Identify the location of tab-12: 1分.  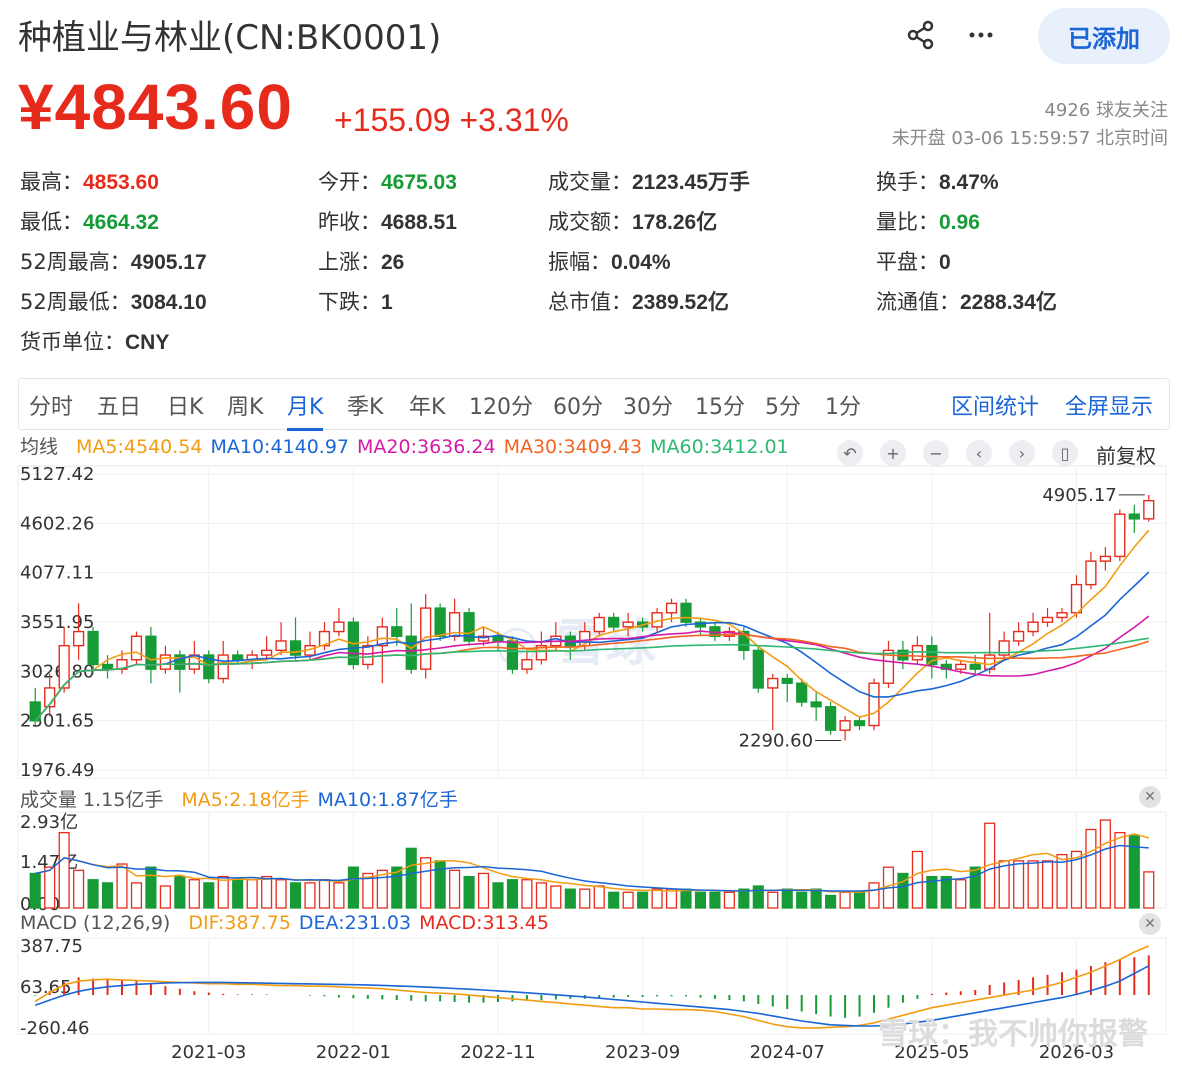
(843, 407).